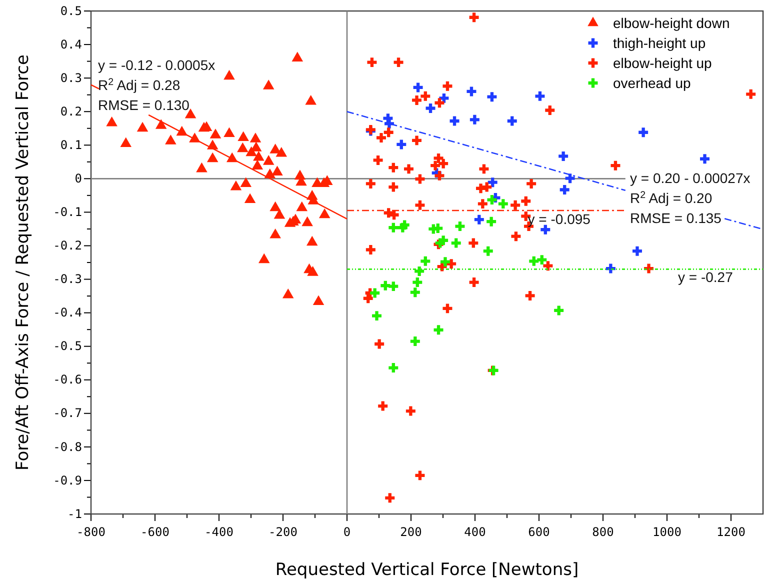 The image size is (764, 582). I want to click on x-tick-label: -400, so click(219, 532).